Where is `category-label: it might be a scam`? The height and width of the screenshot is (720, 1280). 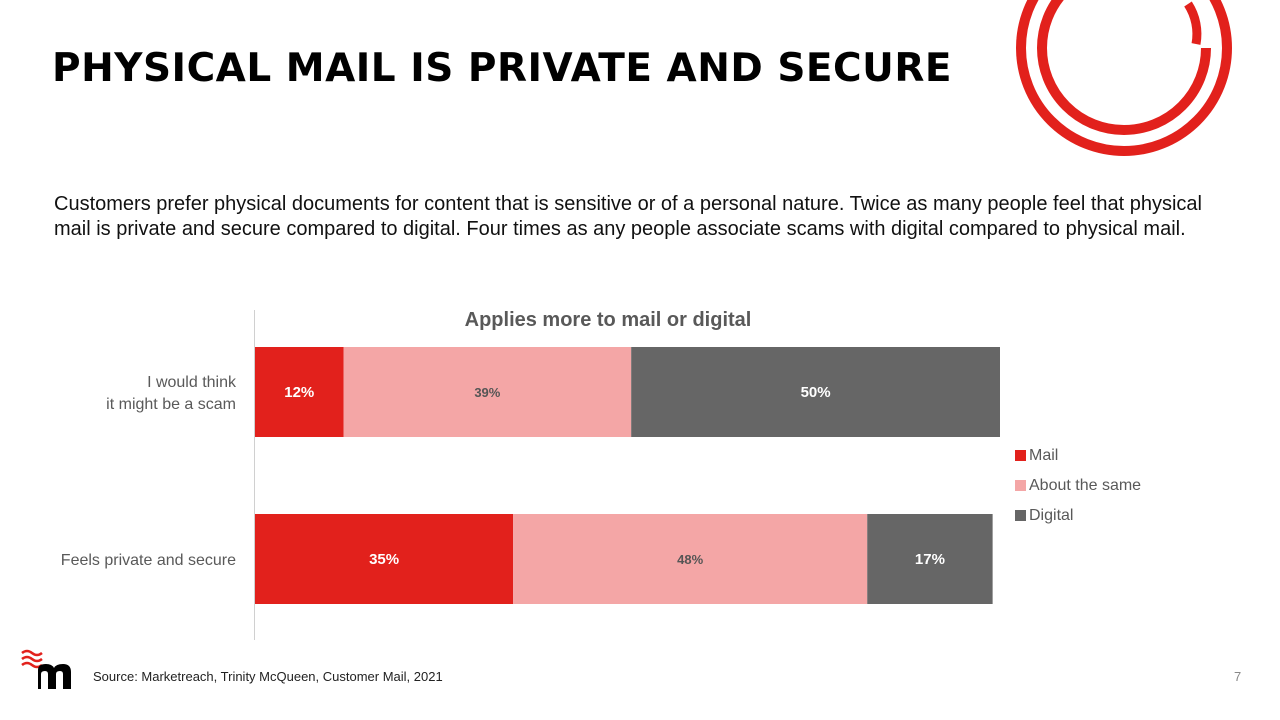
category-label: it might be a scam is located at coordinates (171, 404).